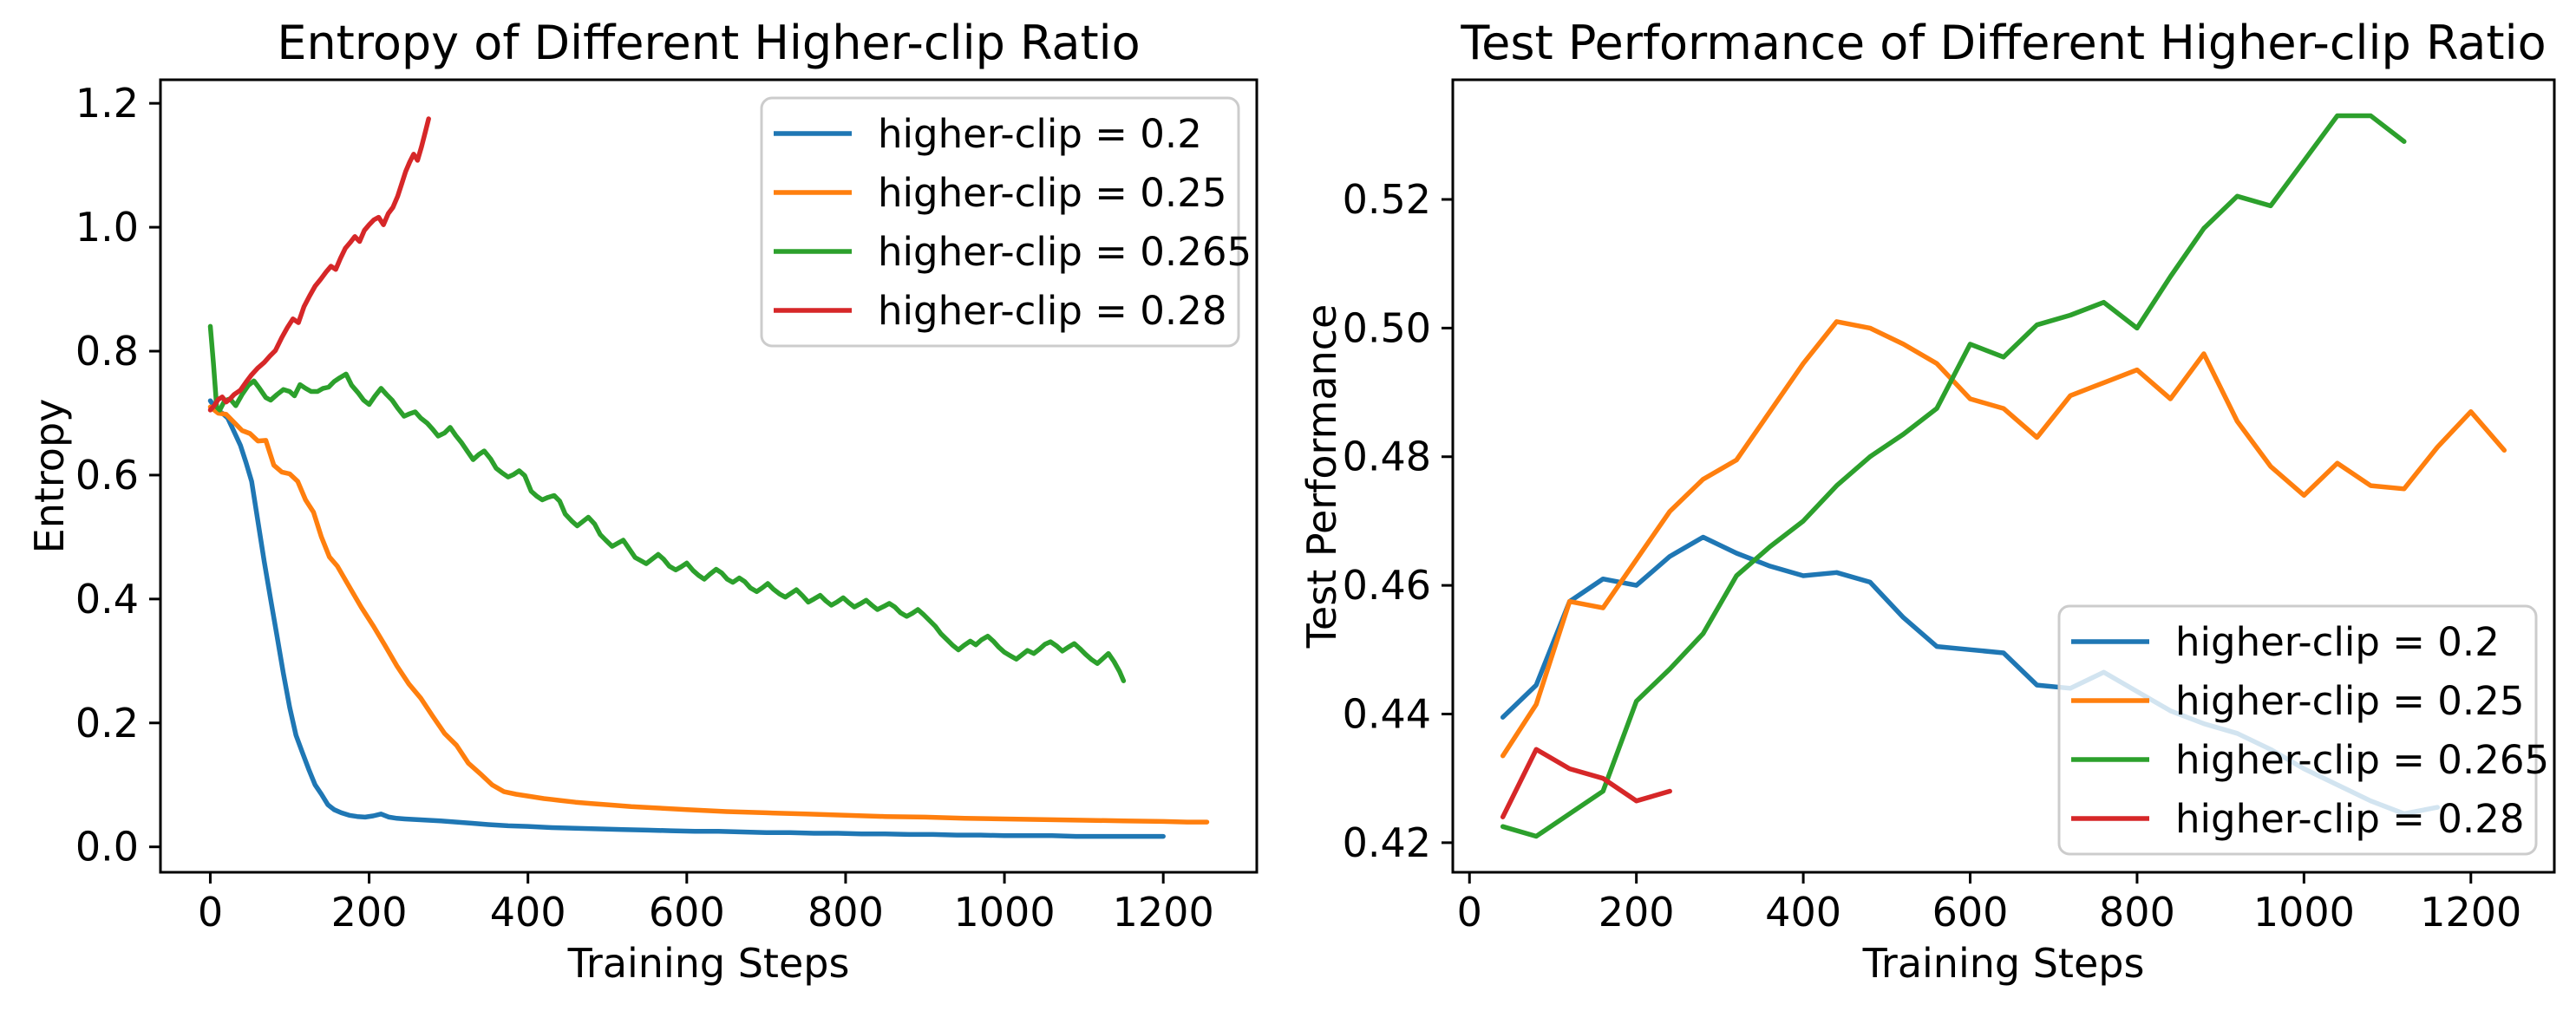  Describe the element at coordinates (107, 599) in the screenshot. I see `y-tick-label: 0.4` at that location.